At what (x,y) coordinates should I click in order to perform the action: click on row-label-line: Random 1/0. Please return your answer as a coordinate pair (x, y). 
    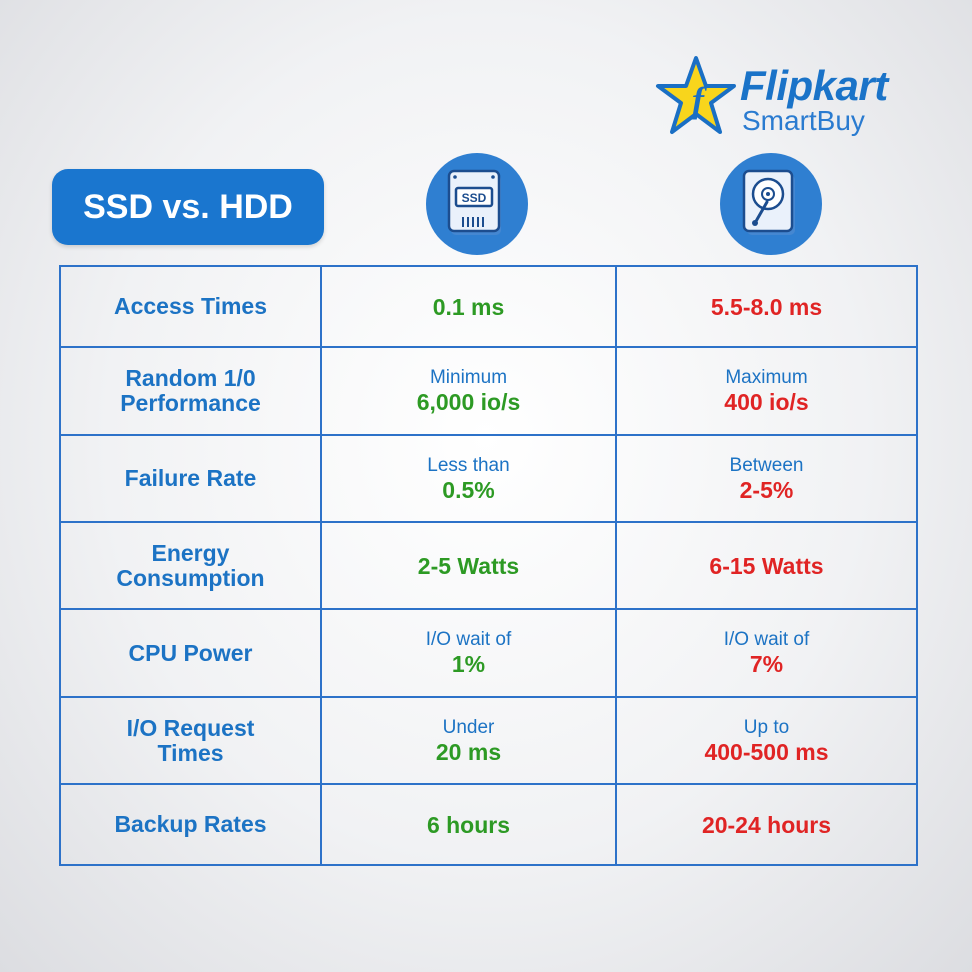
    Looking at the image, I should click on (190, 378).